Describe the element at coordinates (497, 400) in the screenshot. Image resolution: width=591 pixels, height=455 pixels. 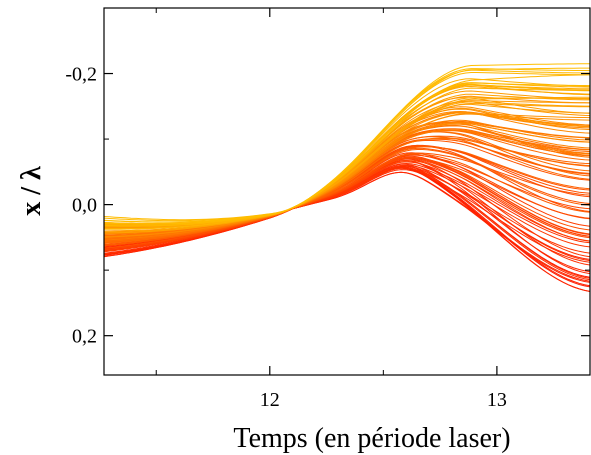
I see `x-tick-label-1: 13` at that location.